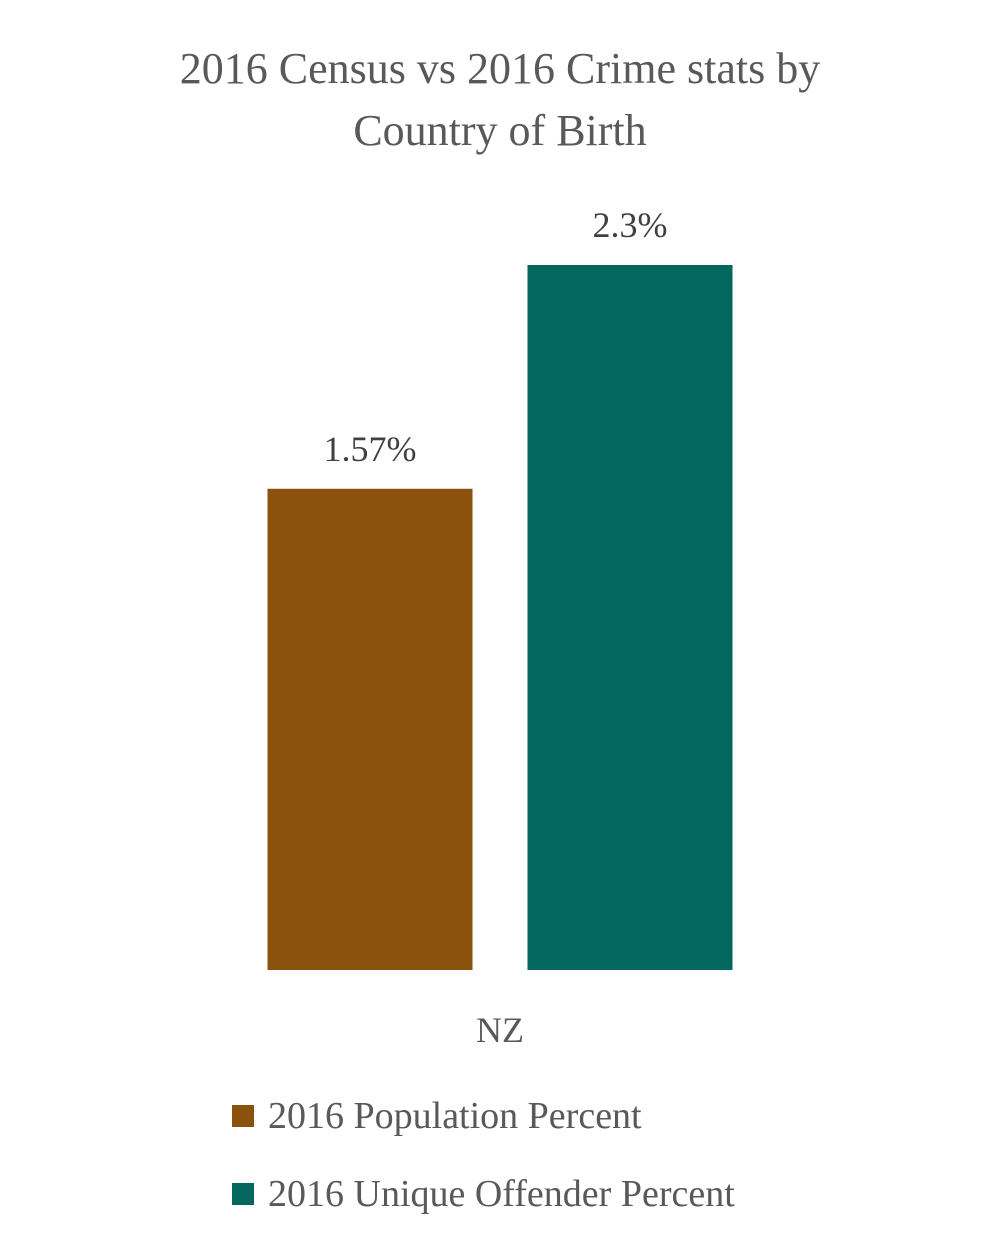  What do you see at coordinates (500, 68) in the screenshot?
I see `chart-title-line-1: 2016 Census vs 2016 Crime stats by` at bounding box center [500, 68].